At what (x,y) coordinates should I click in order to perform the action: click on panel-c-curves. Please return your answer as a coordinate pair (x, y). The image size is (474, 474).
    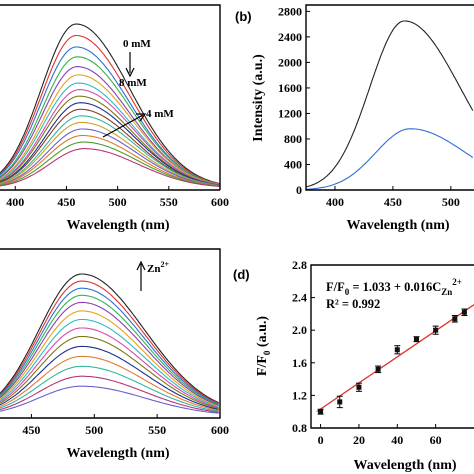
    Looking at the image, I should click on (109, 343).